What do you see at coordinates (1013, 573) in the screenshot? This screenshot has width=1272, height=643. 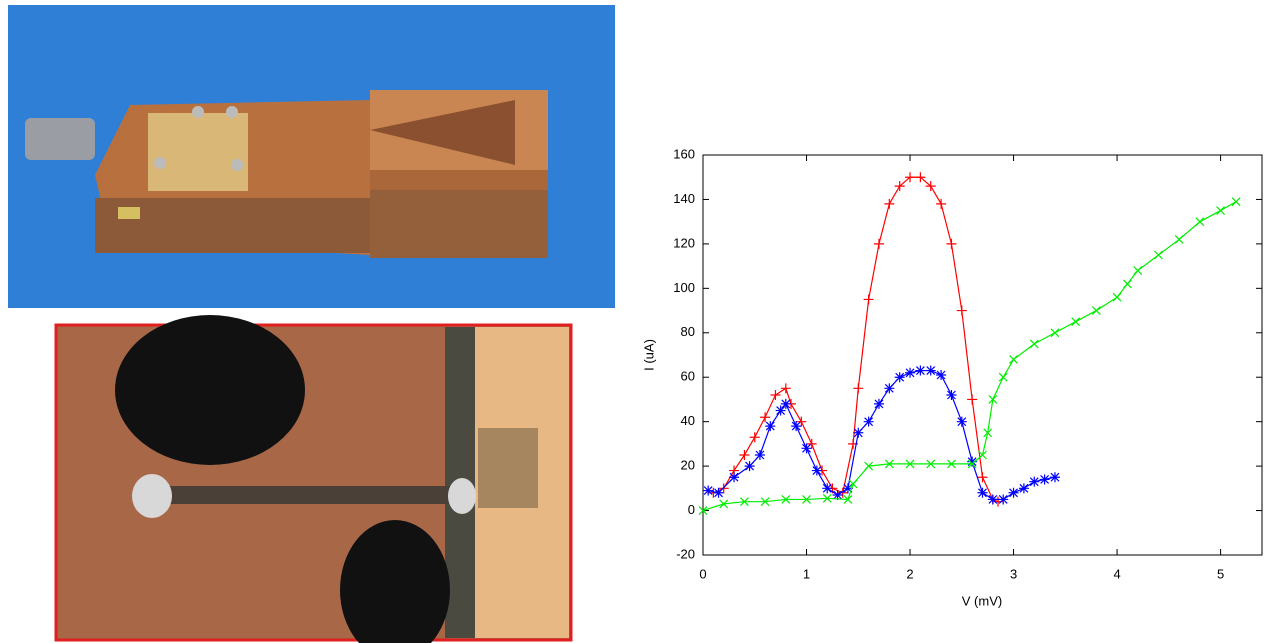 I see `x-tick-label: 3` at bounding box center [1013, 573].